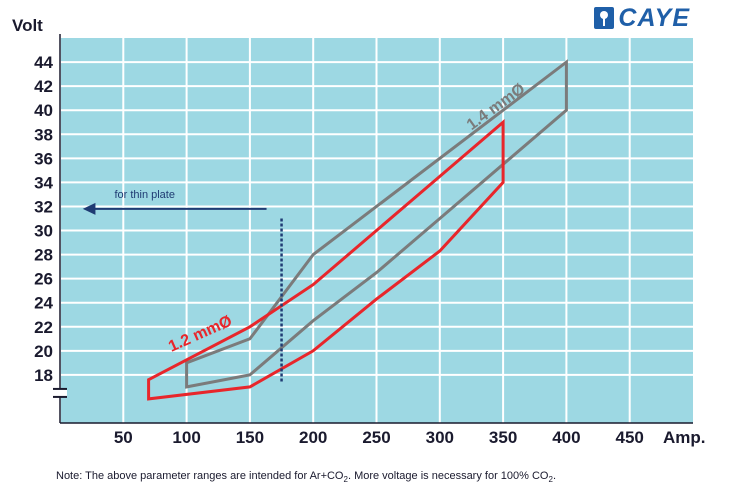  What do you see at coordinates (43, 375) in the screenshot?
I see `y-tick-label: 18` at bounding box center [43, 375].